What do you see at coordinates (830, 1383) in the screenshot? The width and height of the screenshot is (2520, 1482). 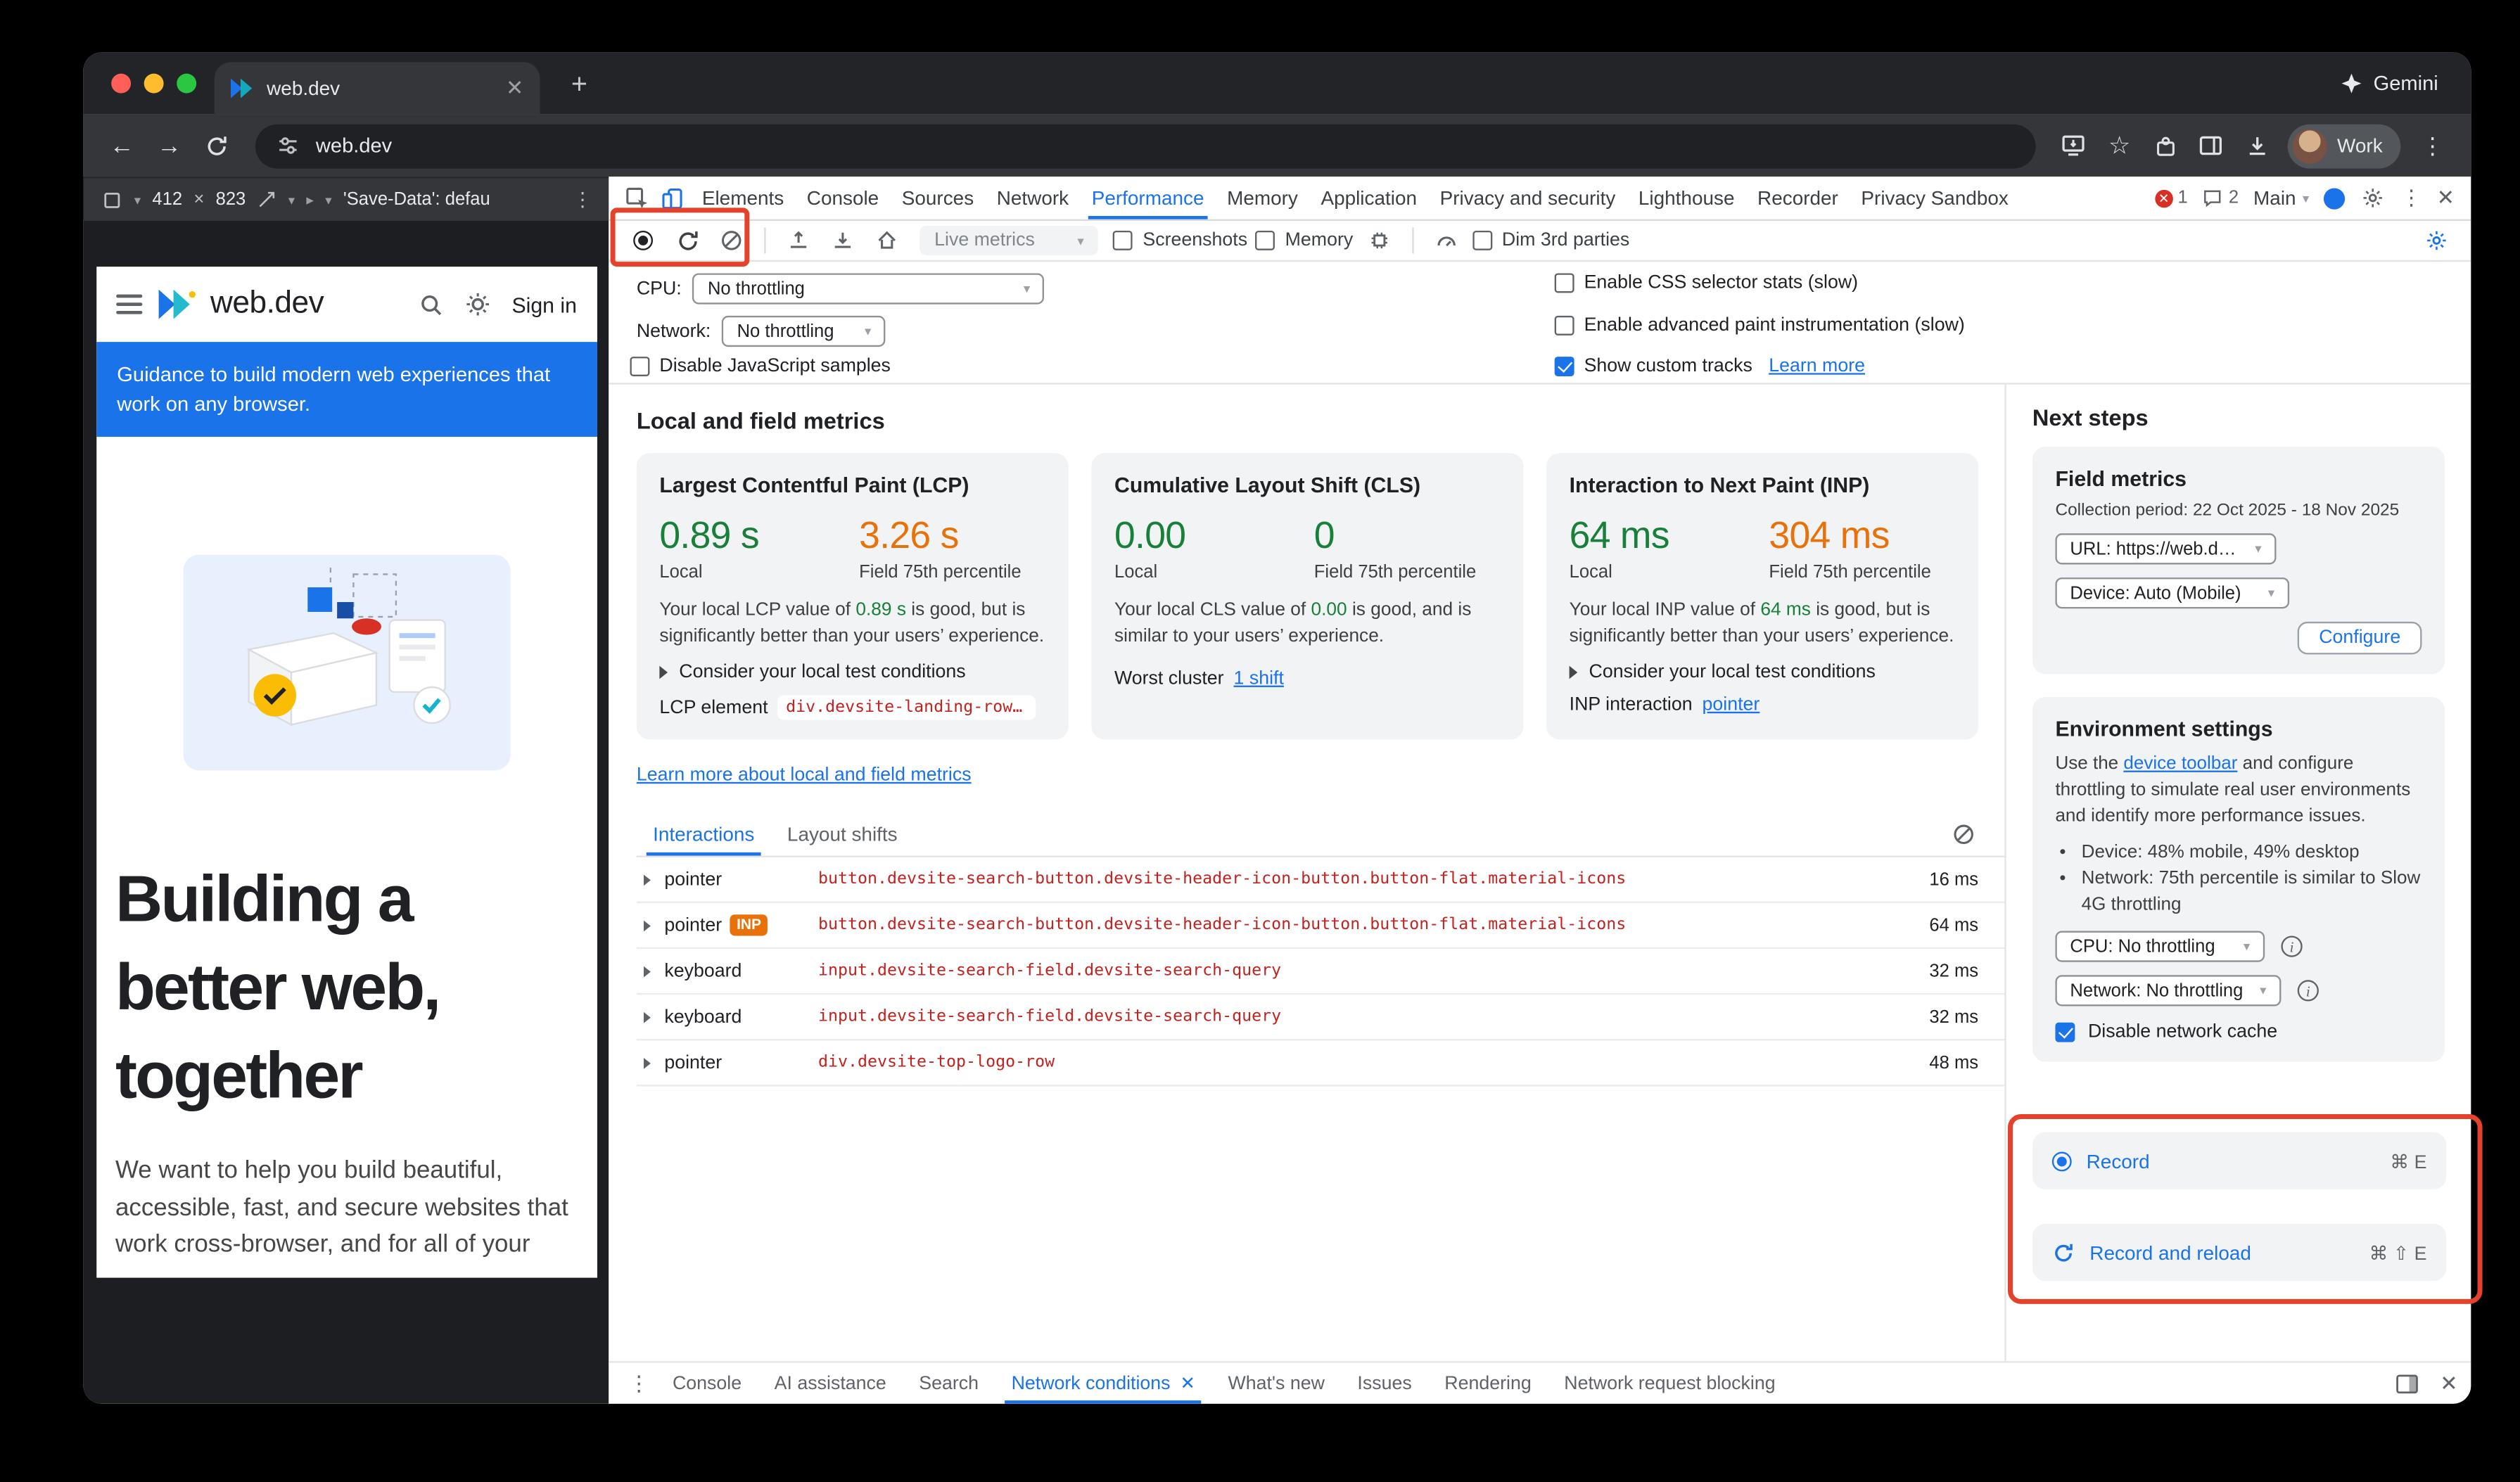 I see `drawer-tab-ai-assistance: AI assistance` at bounding box center [830, 1383].